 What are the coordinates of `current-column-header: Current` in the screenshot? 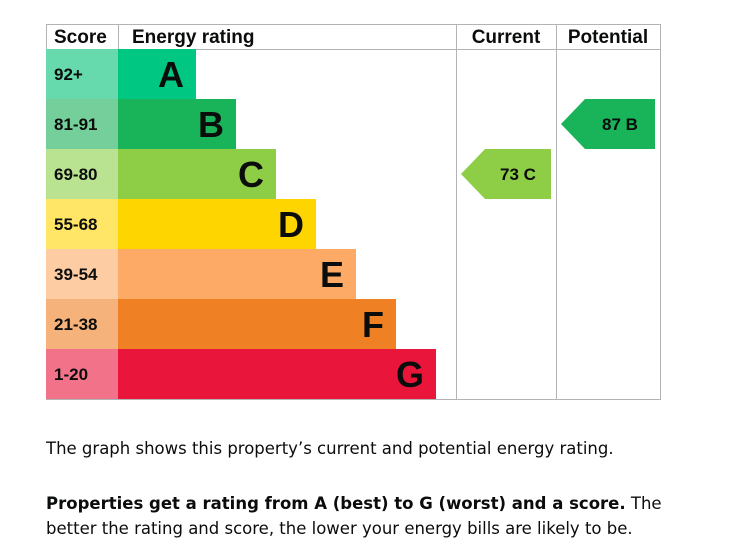 It's located at (506, 37).